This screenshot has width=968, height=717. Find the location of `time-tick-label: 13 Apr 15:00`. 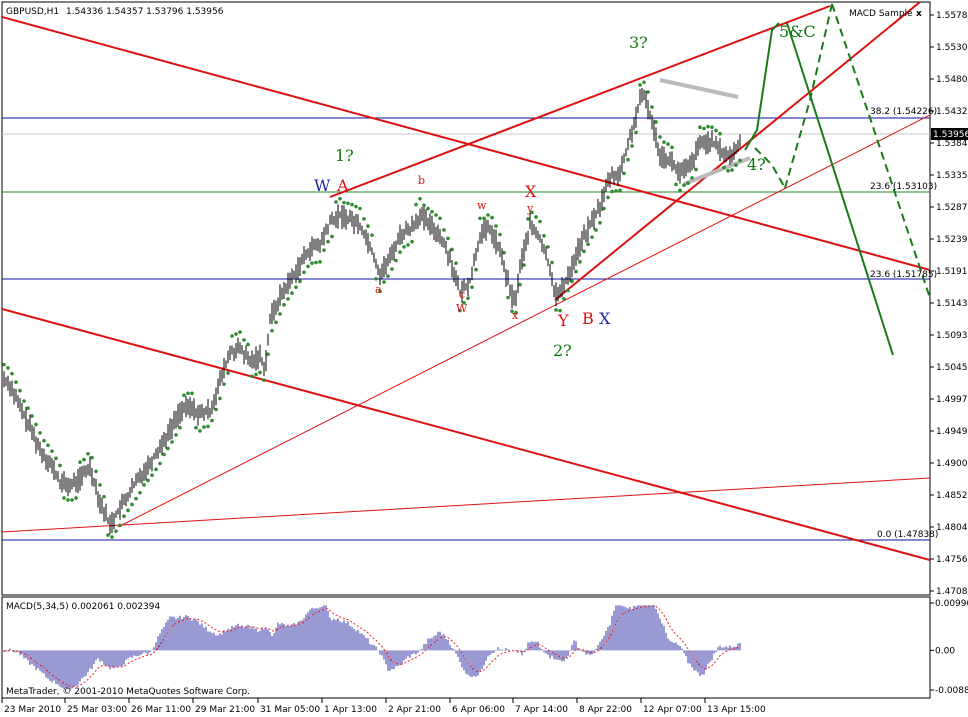

time-tick-label: 13 Apr 15:00 is located at coordinates (736, 710).